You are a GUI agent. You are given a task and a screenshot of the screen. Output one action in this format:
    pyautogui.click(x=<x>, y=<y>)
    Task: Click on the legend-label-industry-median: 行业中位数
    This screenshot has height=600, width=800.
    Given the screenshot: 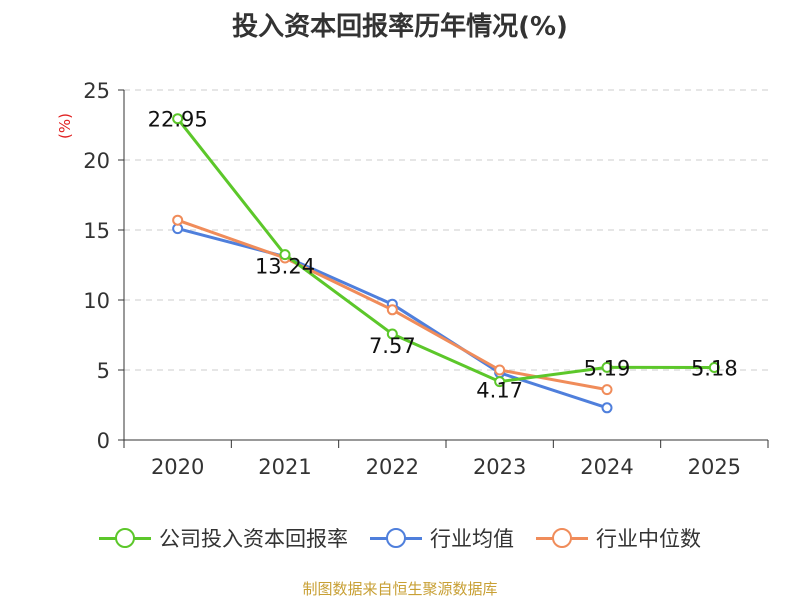 What is the action you would take?
    pyautogui.click(x=648, y=539)
    